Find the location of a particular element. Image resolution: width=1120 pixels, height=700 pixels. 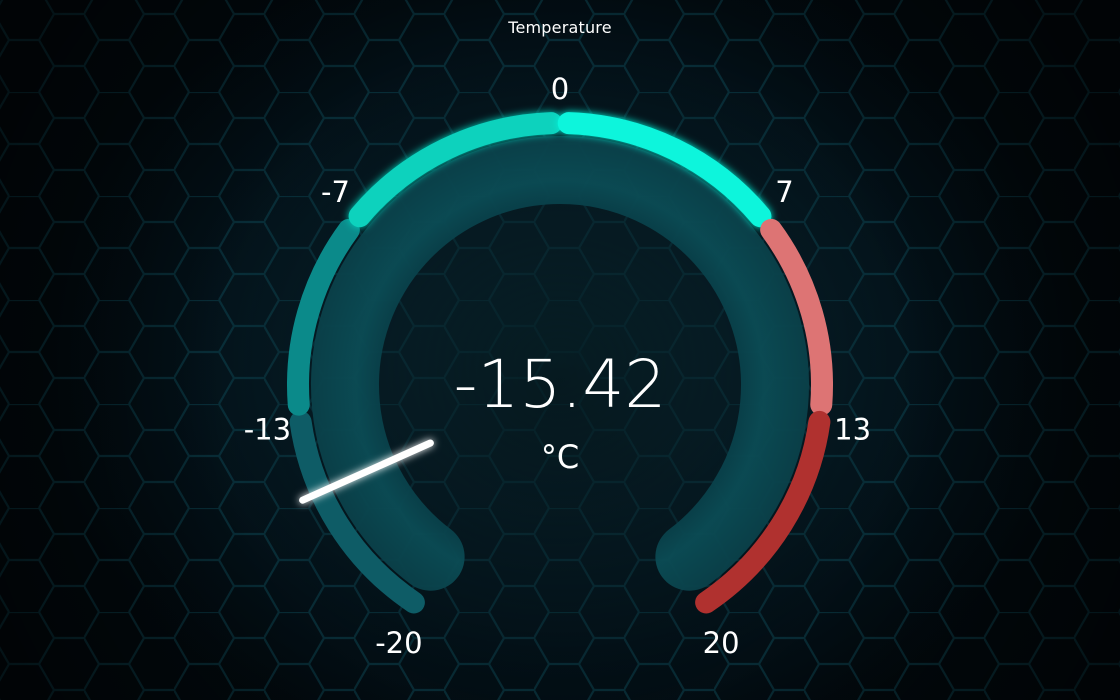

unit-label: °C is located at coordinates (560, 457).